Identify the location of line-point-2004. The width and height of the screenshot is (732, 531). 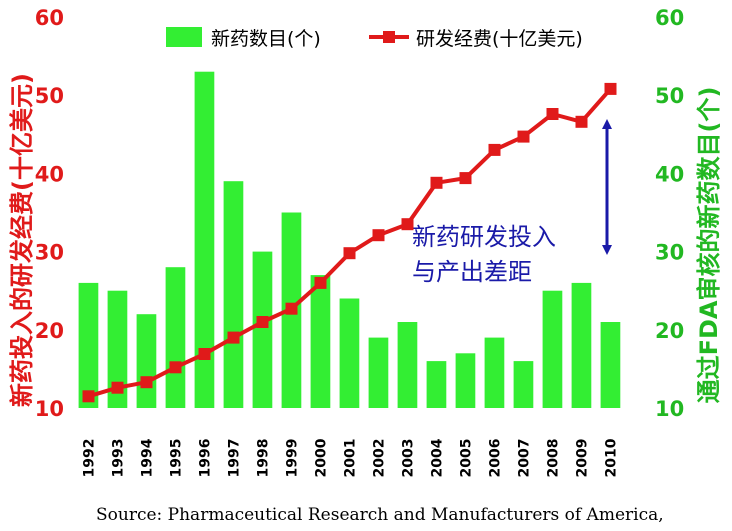
(436, 182).